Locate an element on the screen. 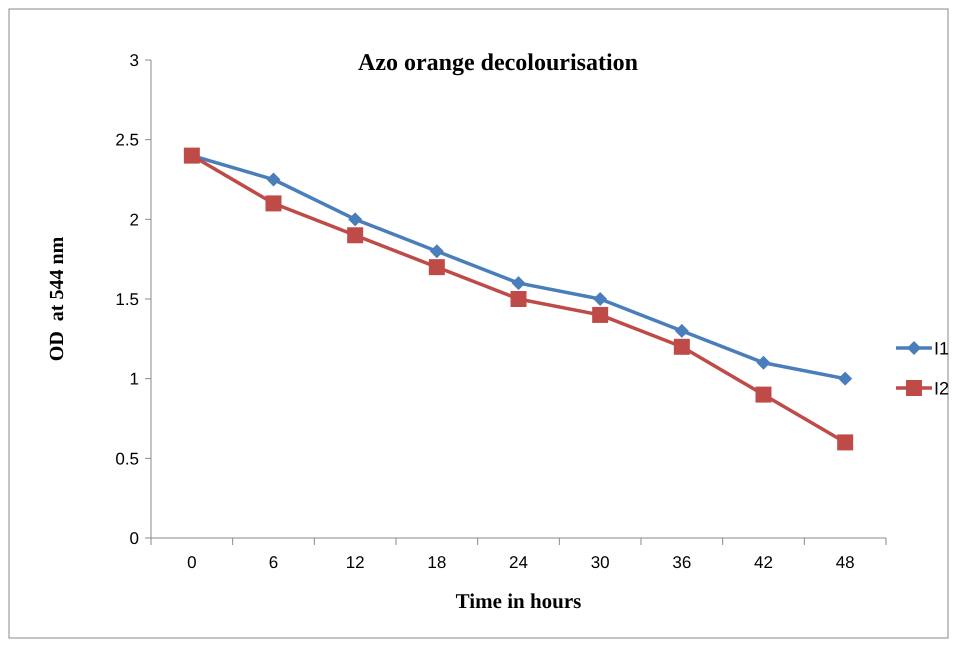  y-tick-label: 3 is located at coordinates (134, 60).